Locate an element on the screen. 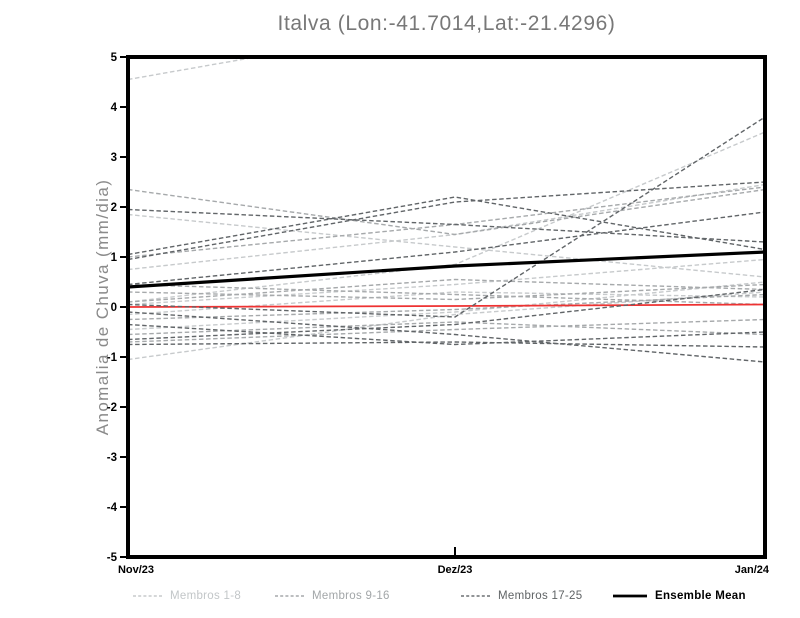 This screenshot has width=800, height=618. x-tick-label: Nov/23 is located at coordinates (136, 570).